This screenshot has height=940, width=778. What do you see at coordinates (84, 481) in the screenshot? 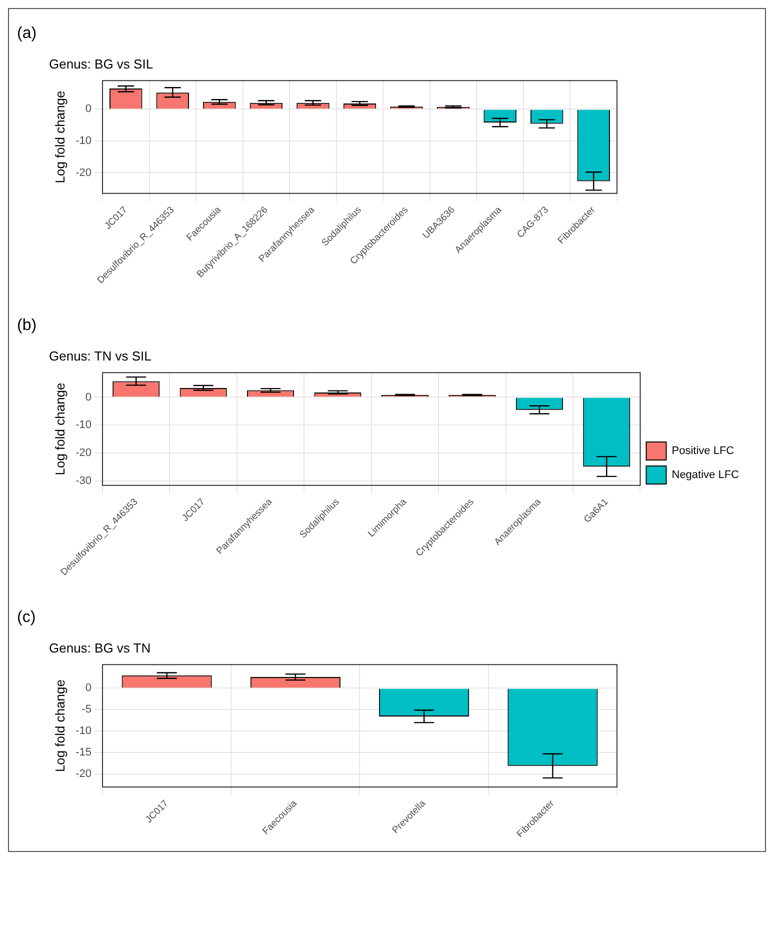
I see `y-tick-label: -30` at bounding box center [84, 481].